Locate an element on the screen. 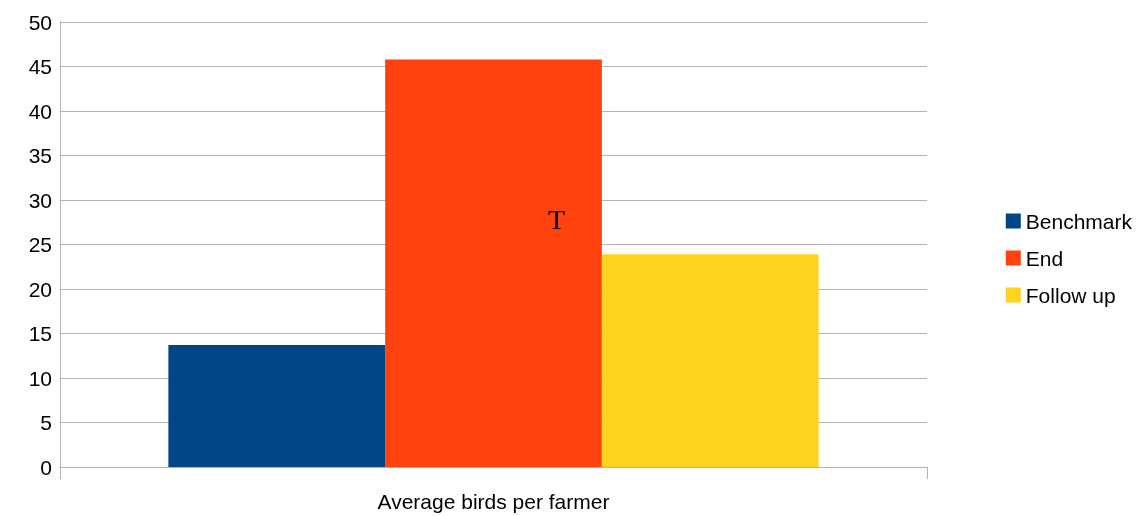 The image size is (1140, 516). y-tick-label: 45 is located at coordinates (40, 66).